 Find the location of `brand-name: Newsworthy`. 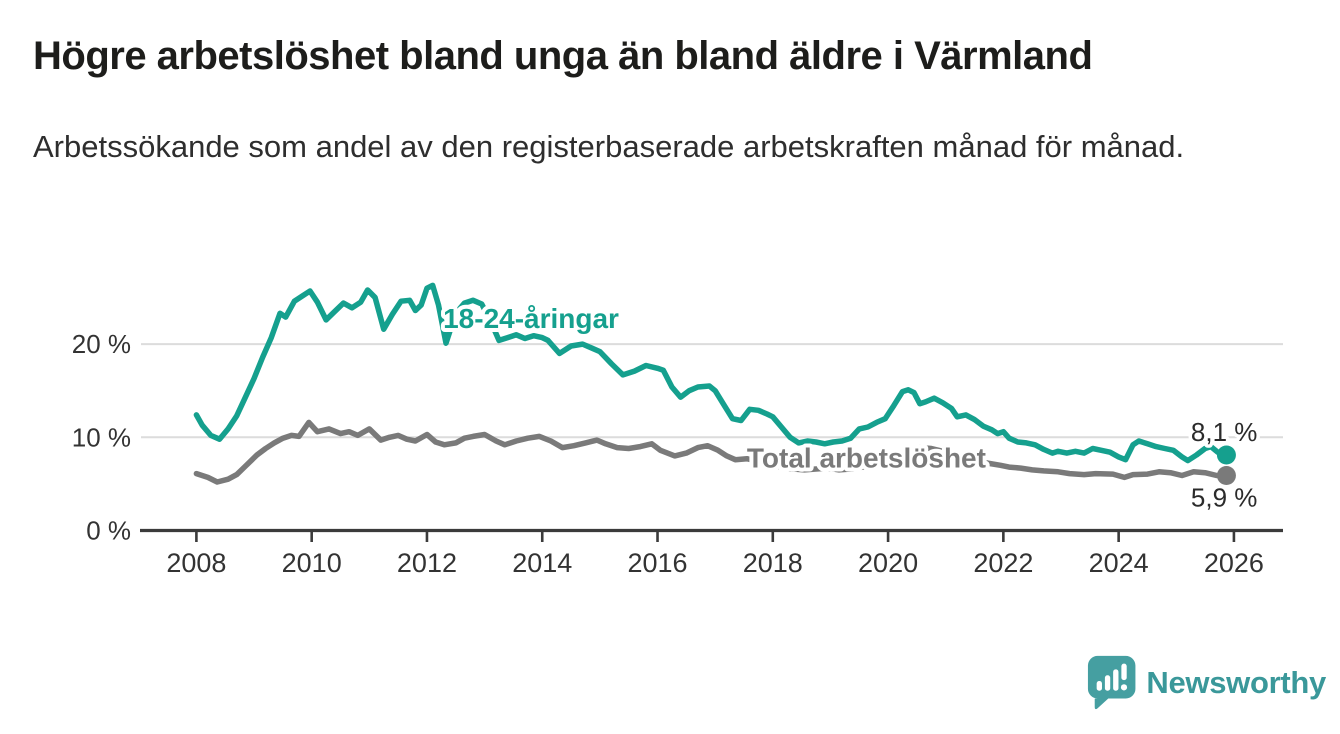

brand-name: Newsworthy is located at coordinates (1236, 682).